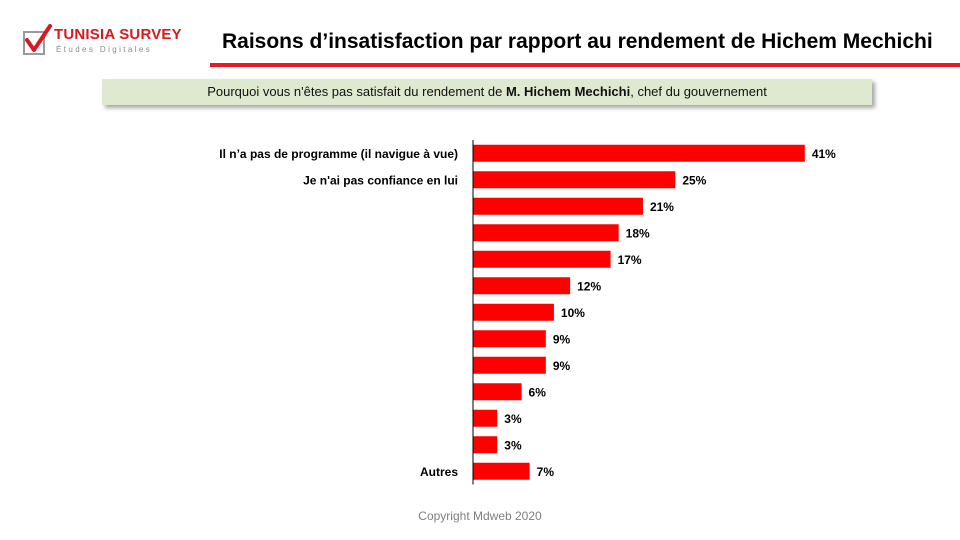 The image size is (960, 540). I want to click on question-name: M. Hichem Mechichi, so click(568, 91).